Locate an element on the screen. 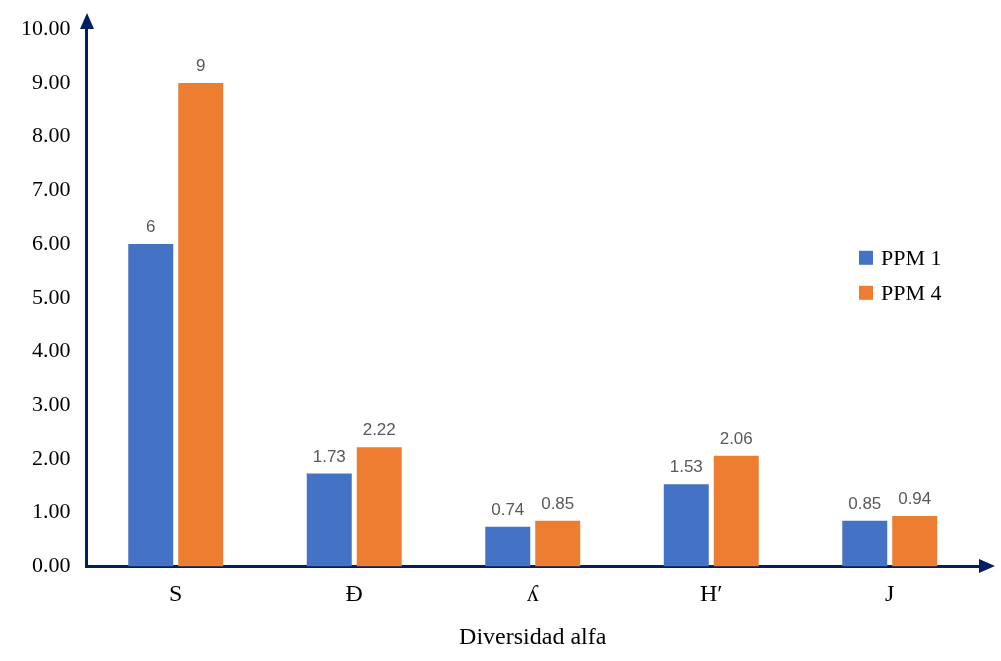 Image resolution: width=1001 pixels, height=661 pixels. y-tick-label: 9.00 is located at coordinates (51, 81).